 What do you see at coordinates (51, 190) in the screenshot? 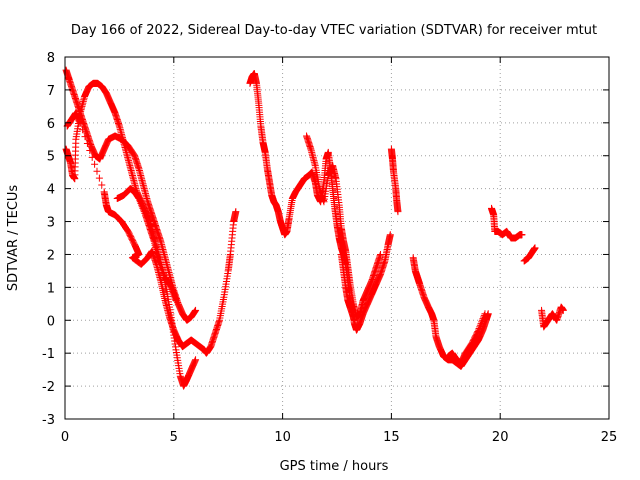
I see `y-tick-label: 4` at bounding box center [51, 190].